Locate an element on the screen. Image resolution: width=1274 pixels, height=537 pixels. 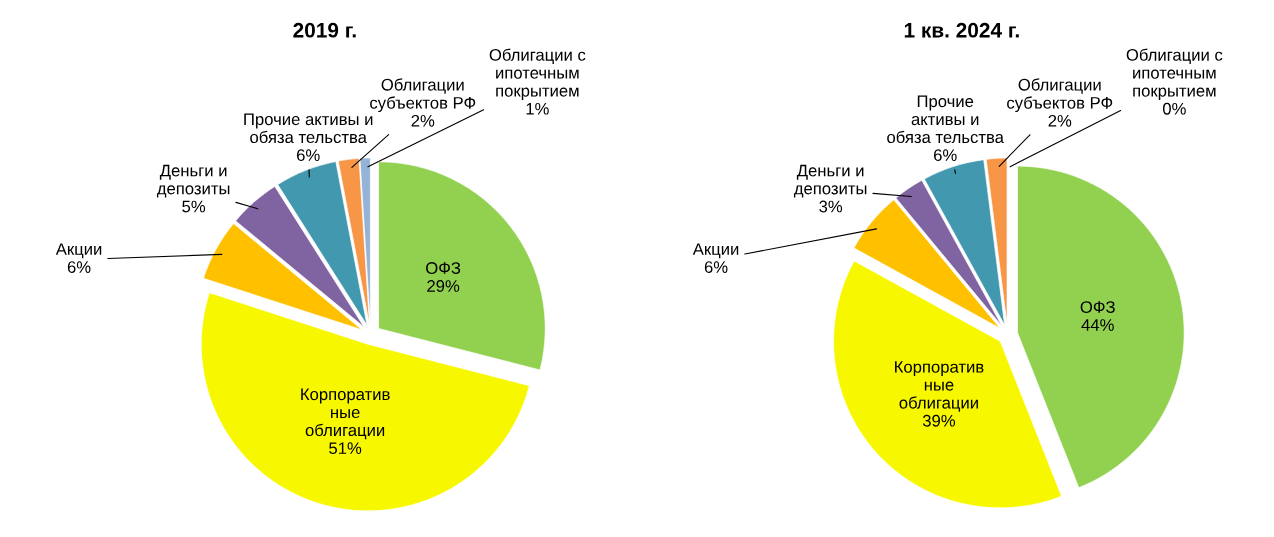
data-label: 1% is located at coordinates (537, 108).